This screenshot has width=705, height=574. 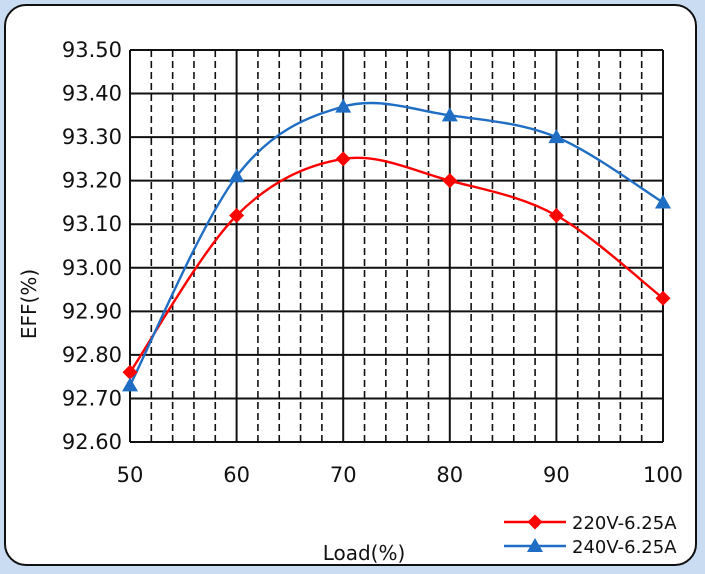 What do you see at coordinates (343, 475) in the screenshot?
I see `x-tick-label: 70` at bounding box center [343, 475].